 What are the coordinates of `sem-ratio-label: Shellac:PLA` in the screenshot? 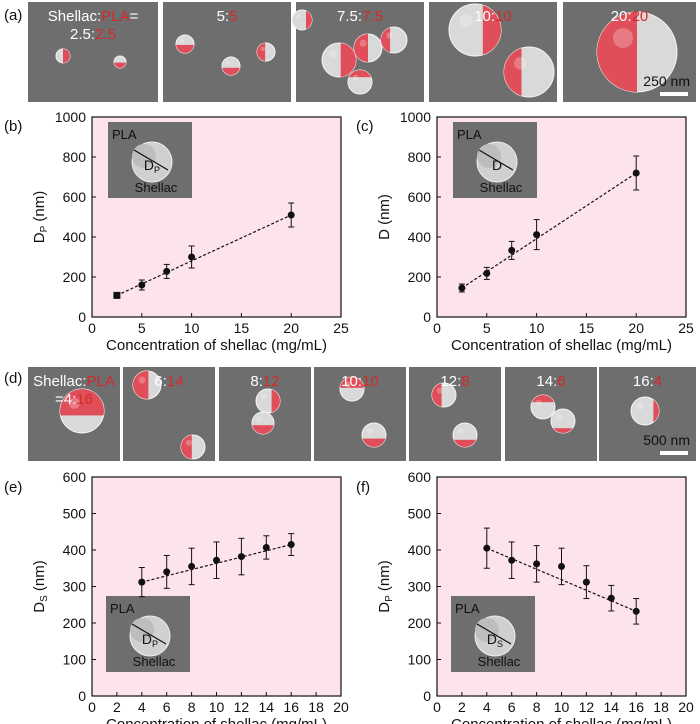 It's located at (74, 381).